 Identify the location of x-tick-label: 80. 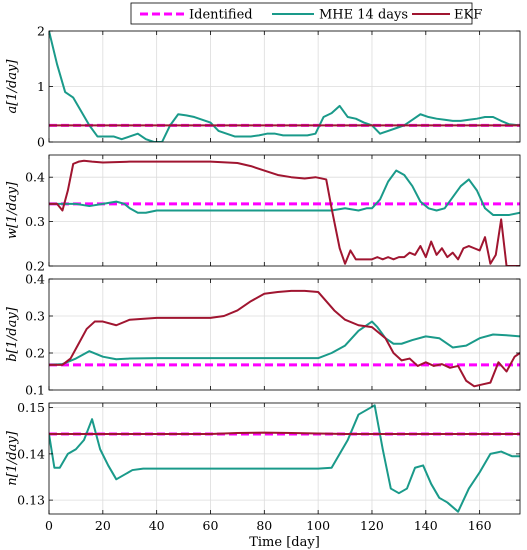
(264, 525).